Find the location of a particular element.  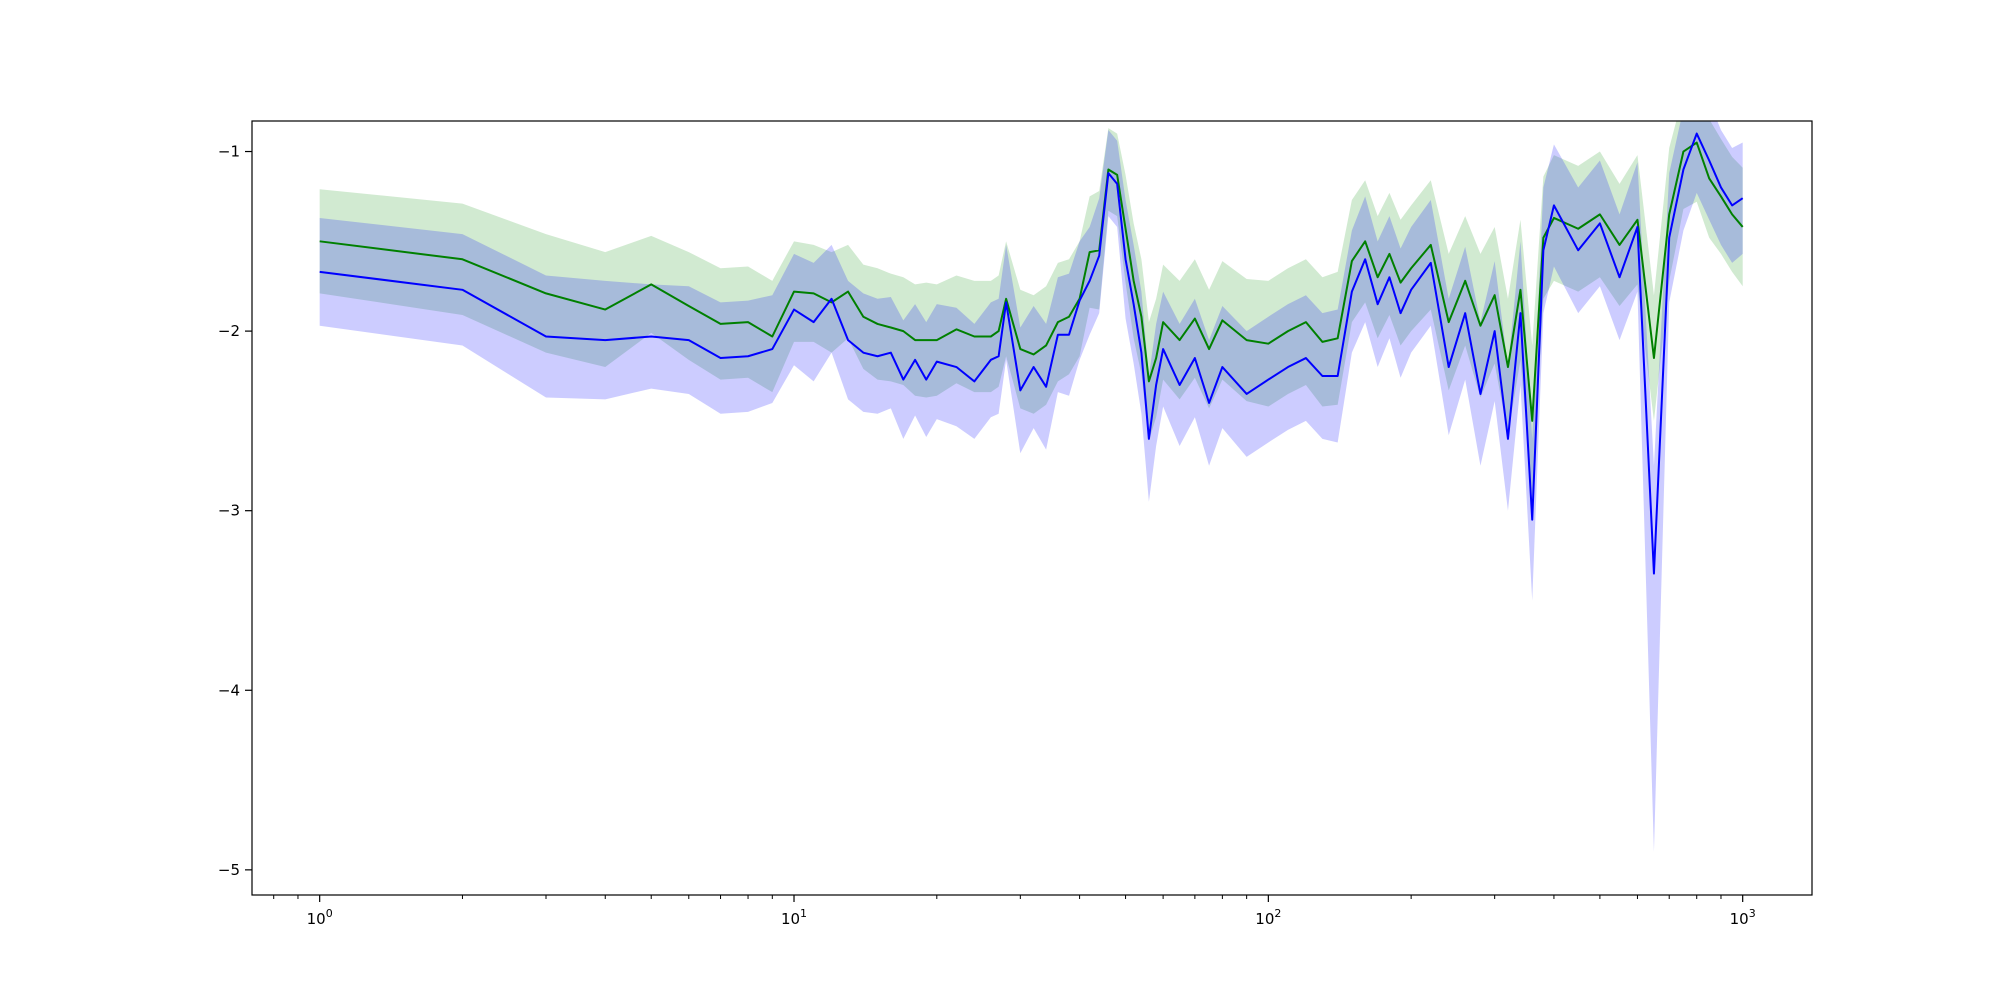

y-tick-label: −1 is located at coordinates (229, 152).